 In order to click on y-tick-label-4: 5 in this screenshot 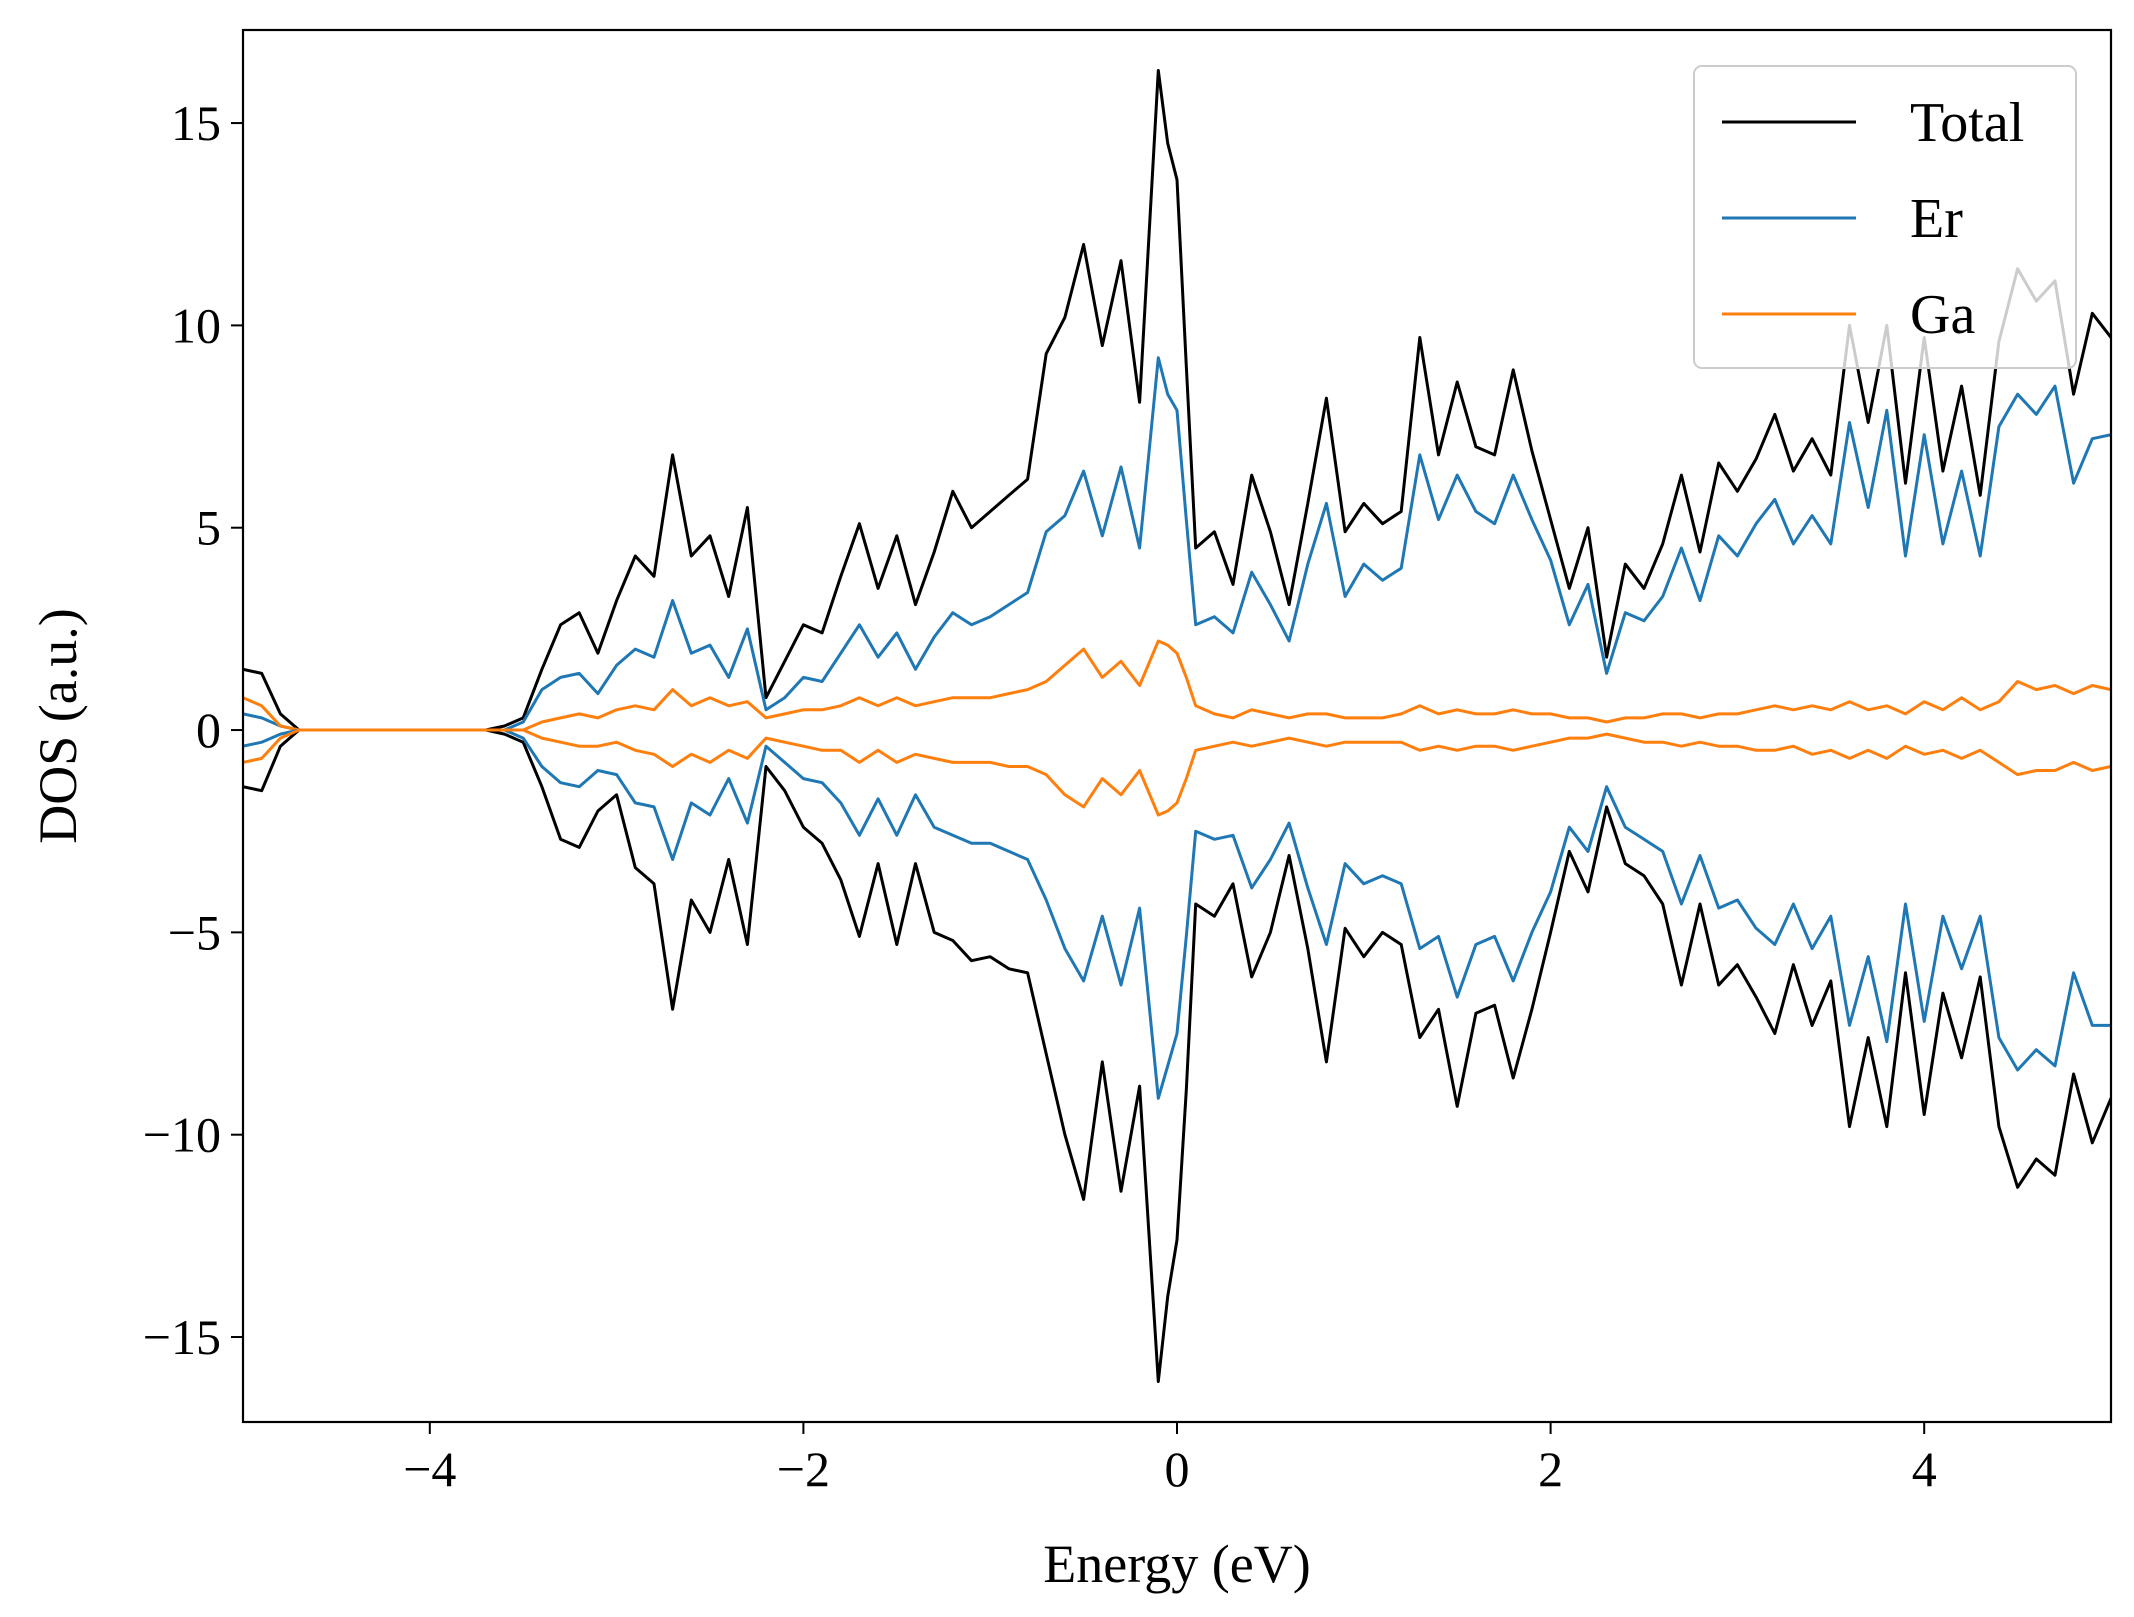, I will do `click(208, 528)`.